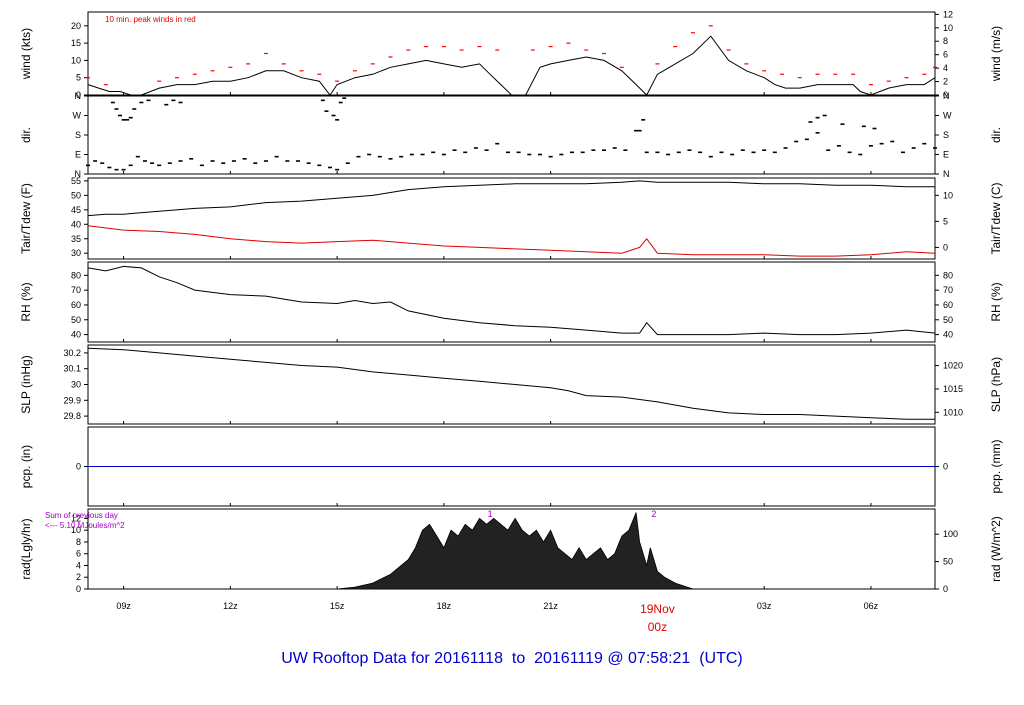 This screenshot has width=1024, height=705. I want to click on temp-frame, so click(511, 218).